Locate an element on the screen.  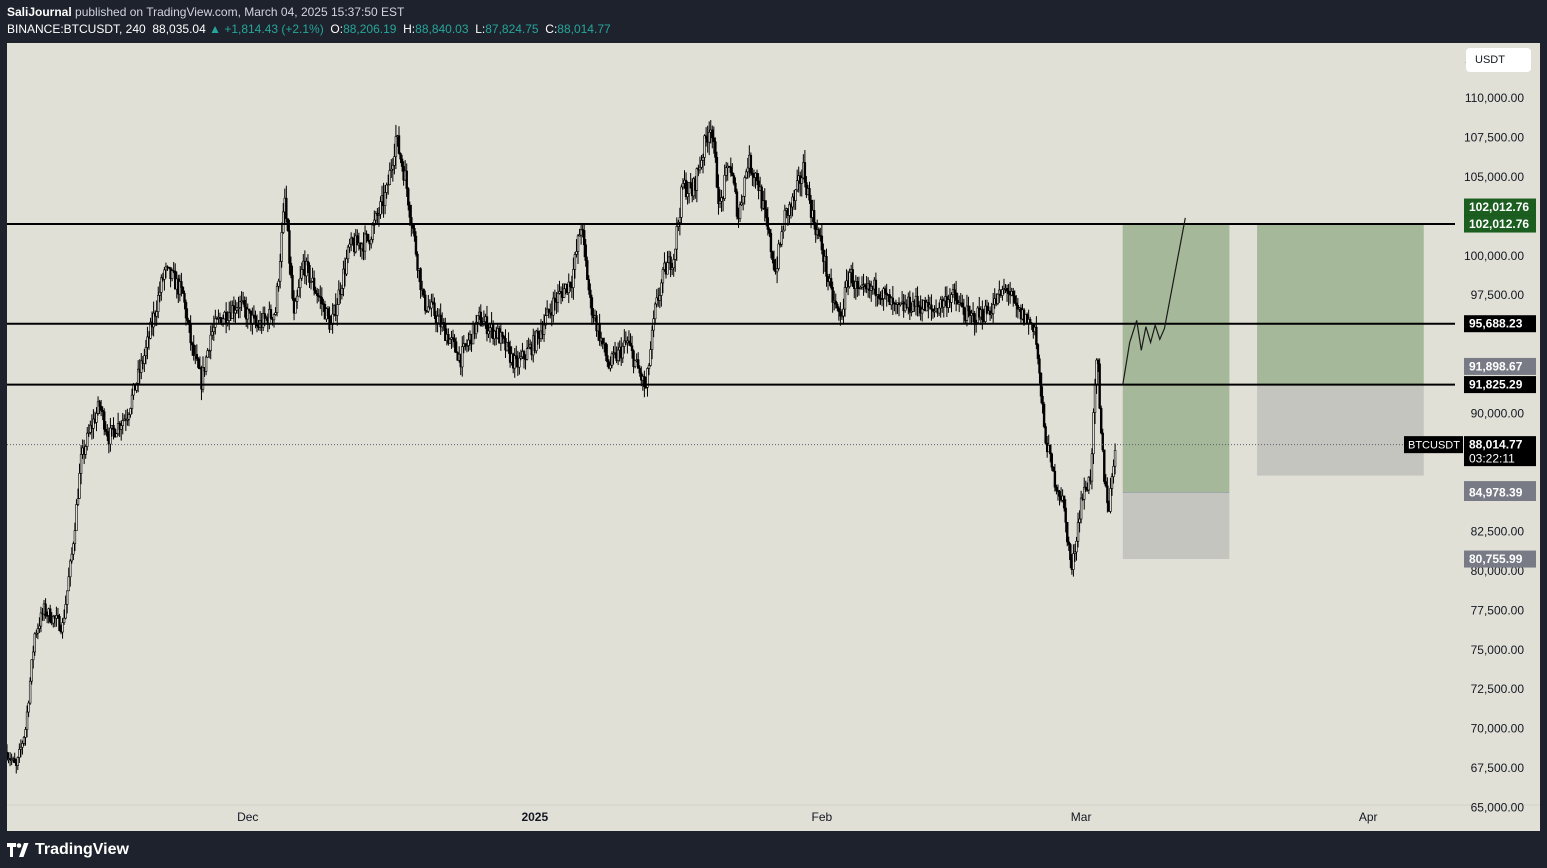
author-name: SaliJournal is located at coordinates (39, 12).